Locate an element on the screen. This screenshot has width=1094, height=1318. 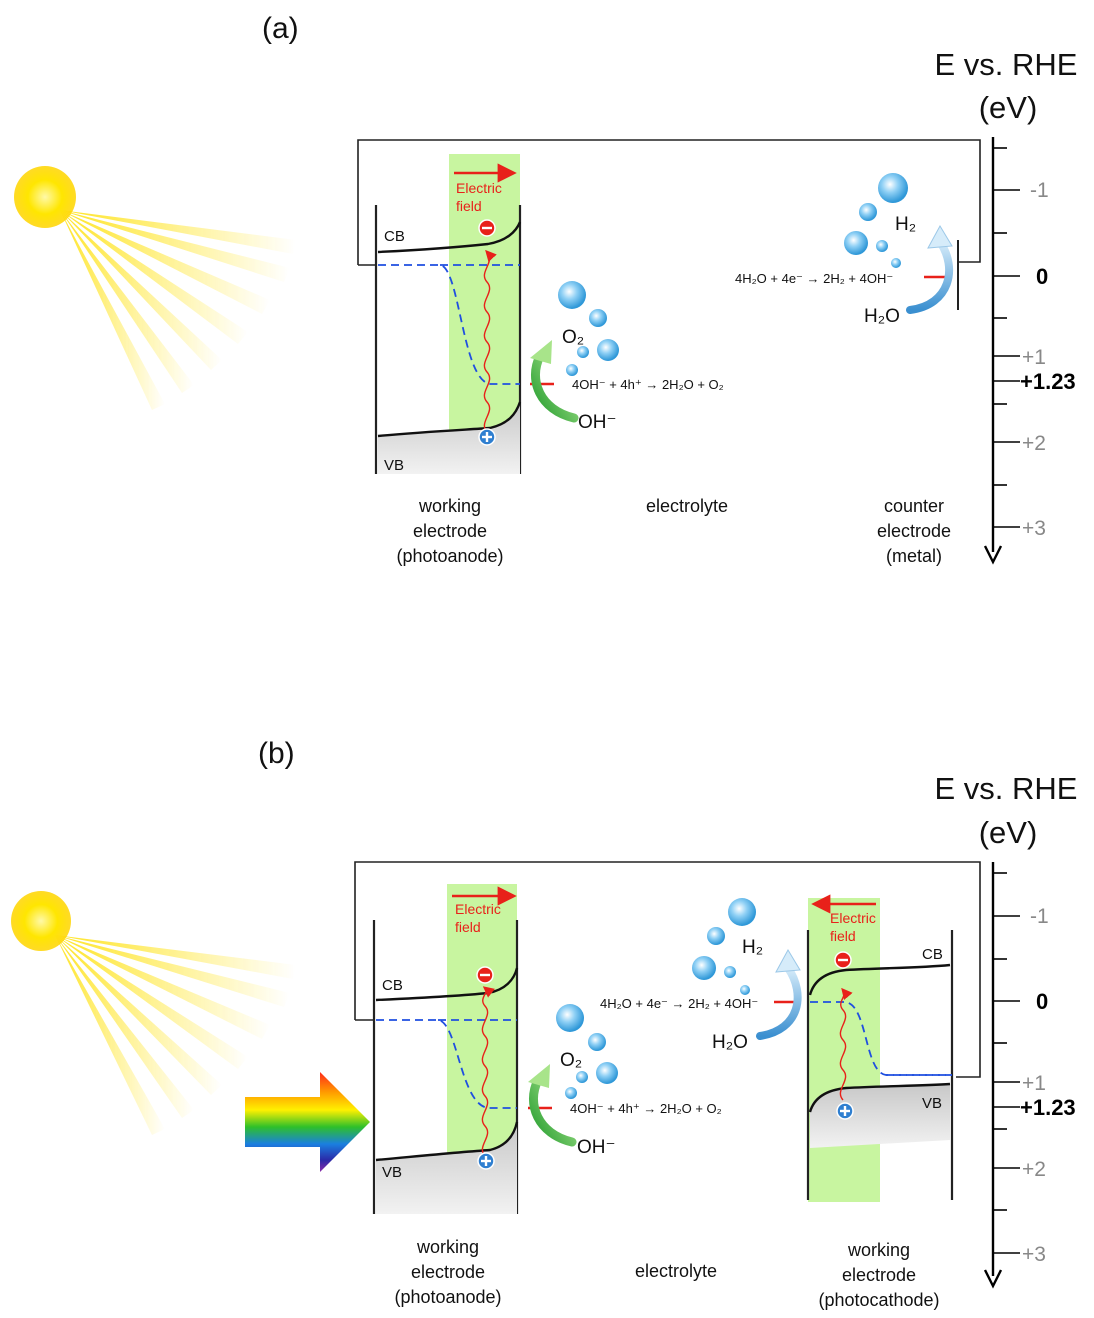
blue-arrow-head is located at coordinates (940, 236).